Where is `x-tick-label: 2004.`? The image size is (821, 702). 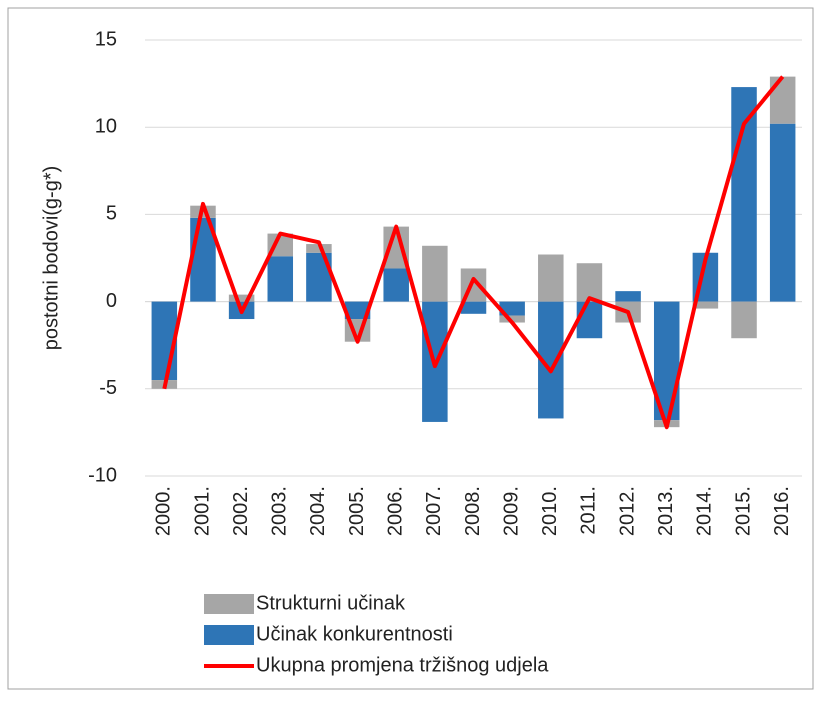
x-tick-label: 2004. is located at coordinates (318, 511).